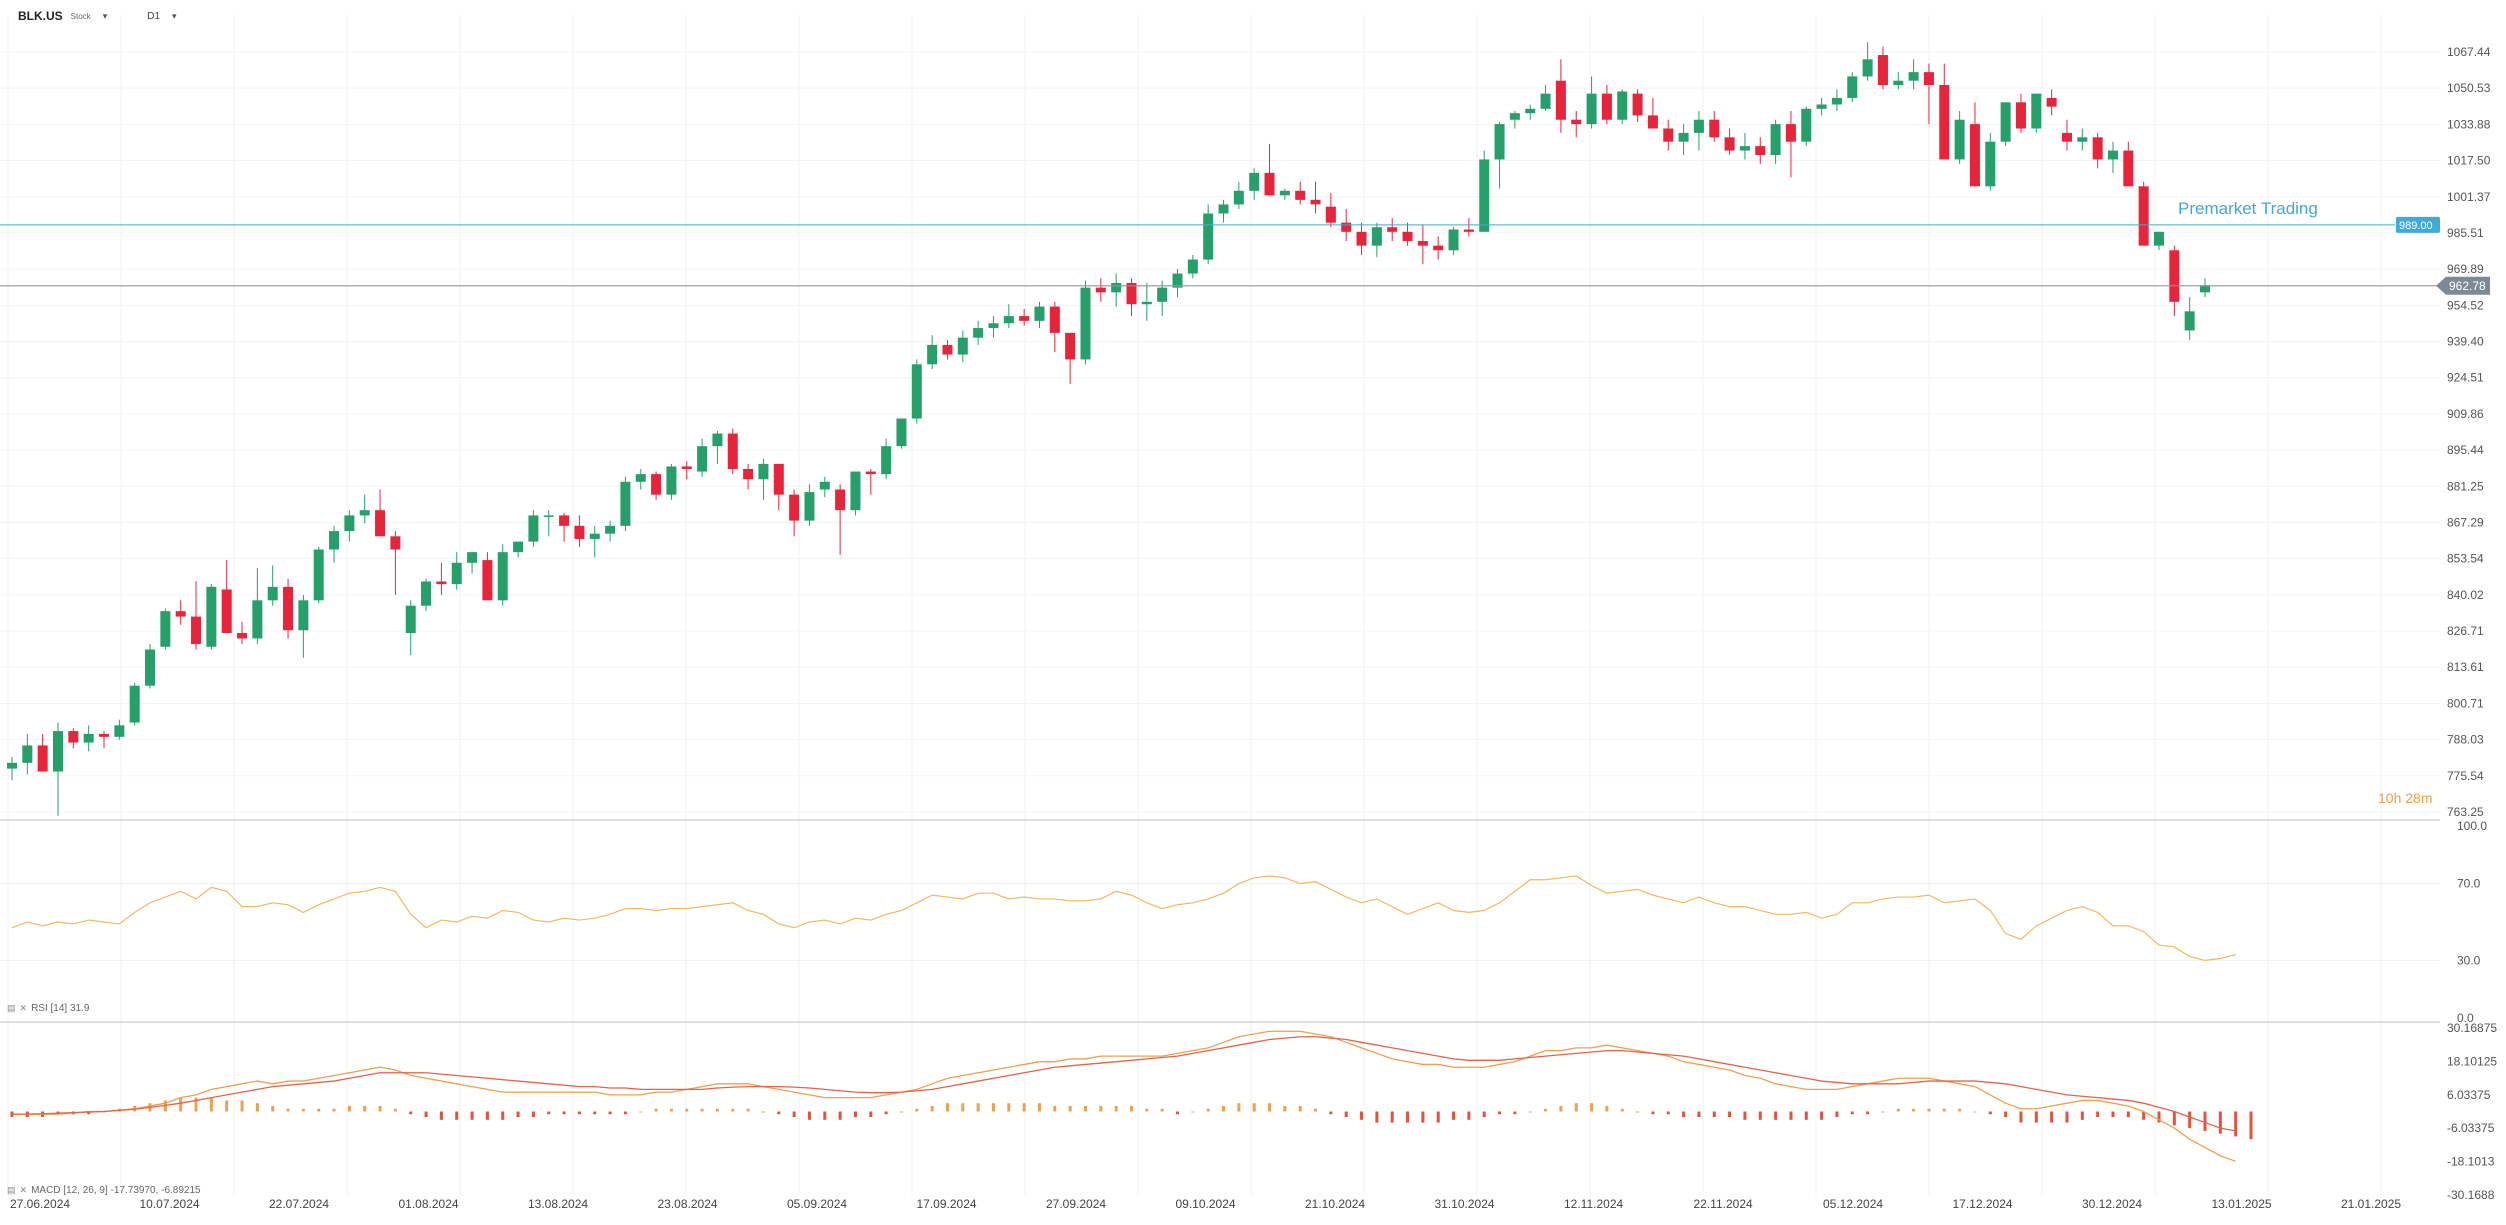  What do you see at coordinates (105, 15) in the screenshot?
I see `symbol-dropdown-icon: ▾` at bounding box center [105, 15].